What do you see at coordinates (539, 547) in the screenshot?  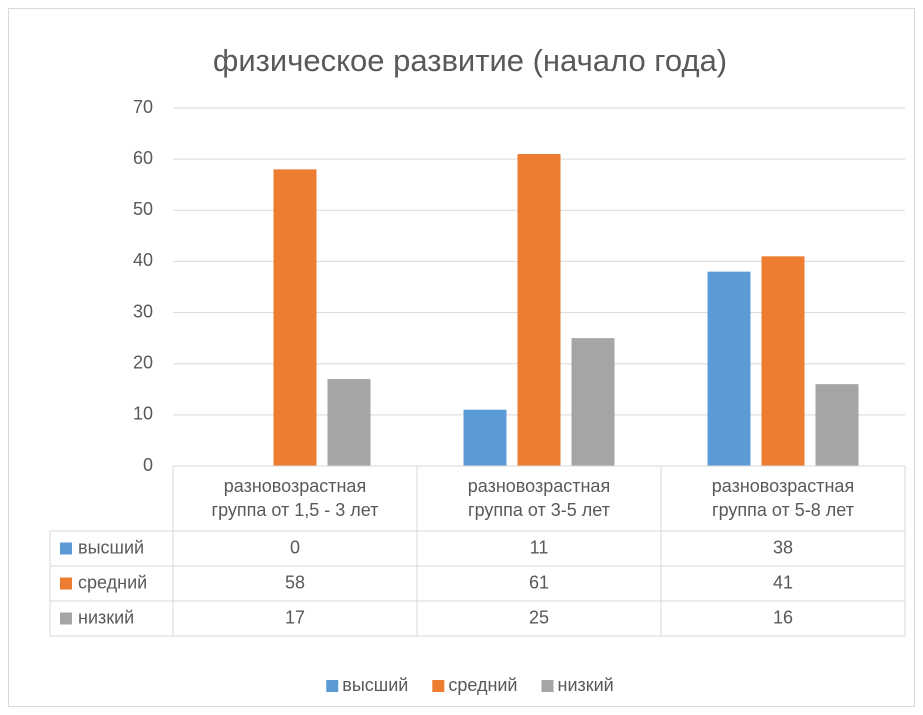 I see `table-value: 11` at bounding box center [539, 547].